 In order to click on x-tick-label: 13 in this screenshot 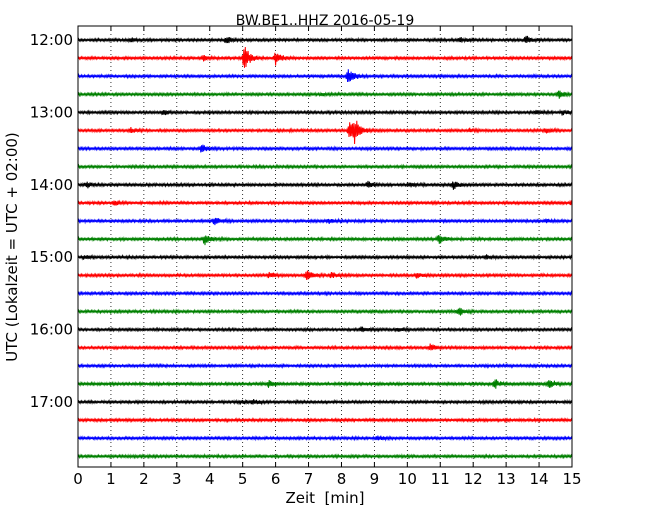, I will do `click(506, 479)`.